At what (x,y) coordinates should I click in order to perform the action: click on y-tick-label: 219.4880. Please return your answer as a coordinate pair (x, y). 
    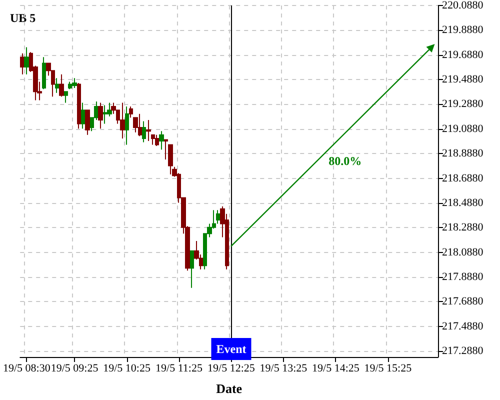
    Looking at the image, I should click on (463, 80).